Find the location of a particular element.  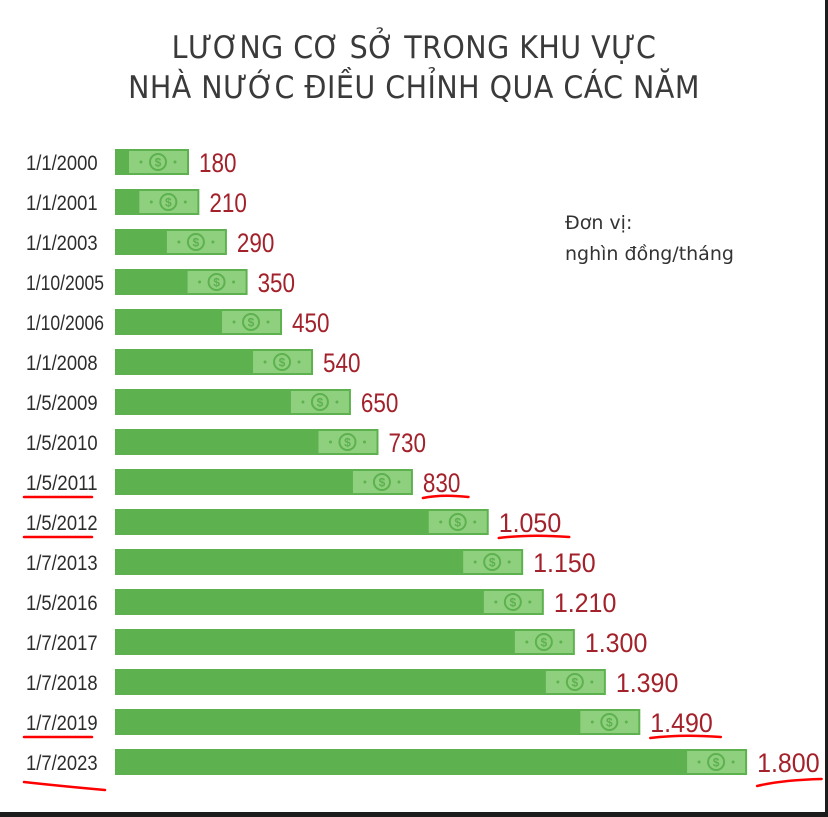

value-label: 650 is located at coordinates (380, 403).